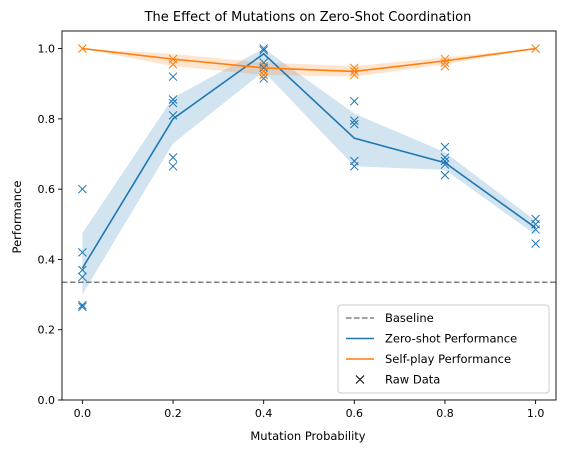  I want to click on legend-label-1: Zero-shot Performance, so click(451, 339).